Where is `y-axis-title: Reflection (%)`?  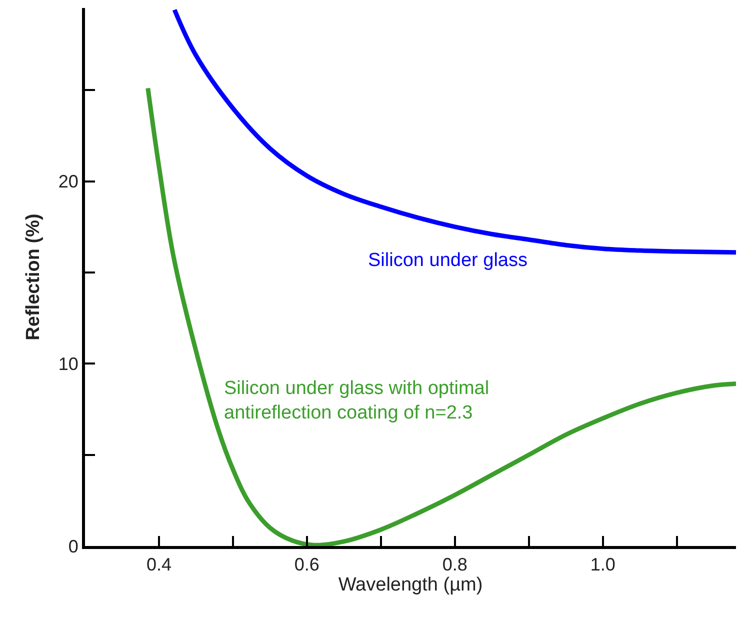 y-axis-title: Reflection (%) is located at coordinates (33, 277).